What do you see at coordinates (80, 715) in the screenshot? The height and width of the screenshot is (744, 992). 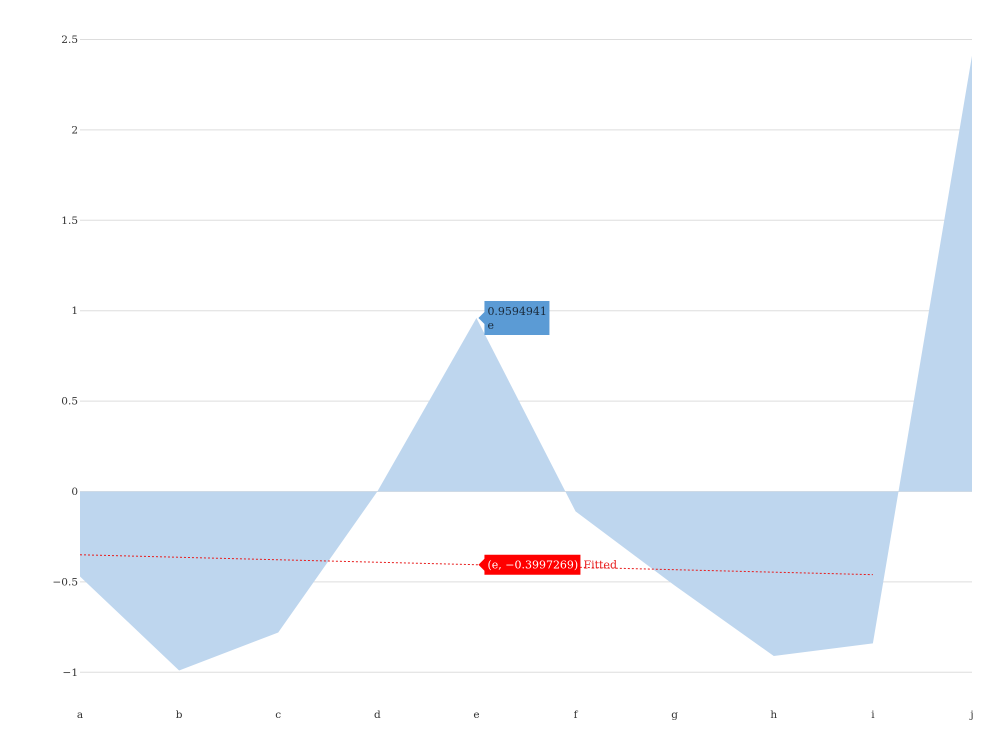 I see `x-tick-label: a` at bounding box center [80, 715].